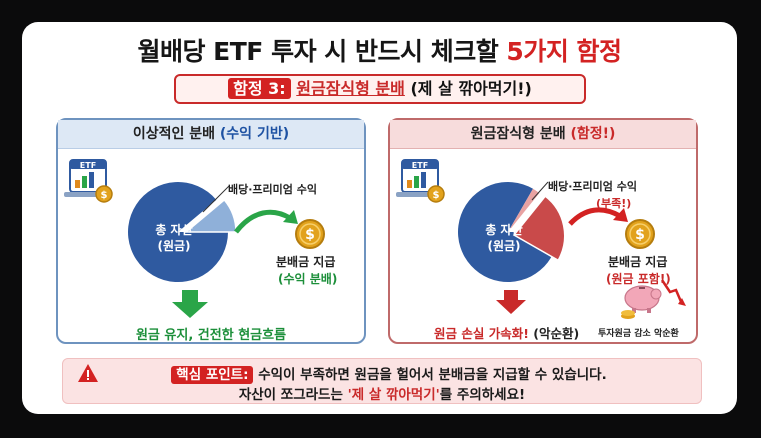  Describe the element at coordinates (174, 230) in the screenshot. I see `ideal-pie-label-line1: 총 자산` at that location.